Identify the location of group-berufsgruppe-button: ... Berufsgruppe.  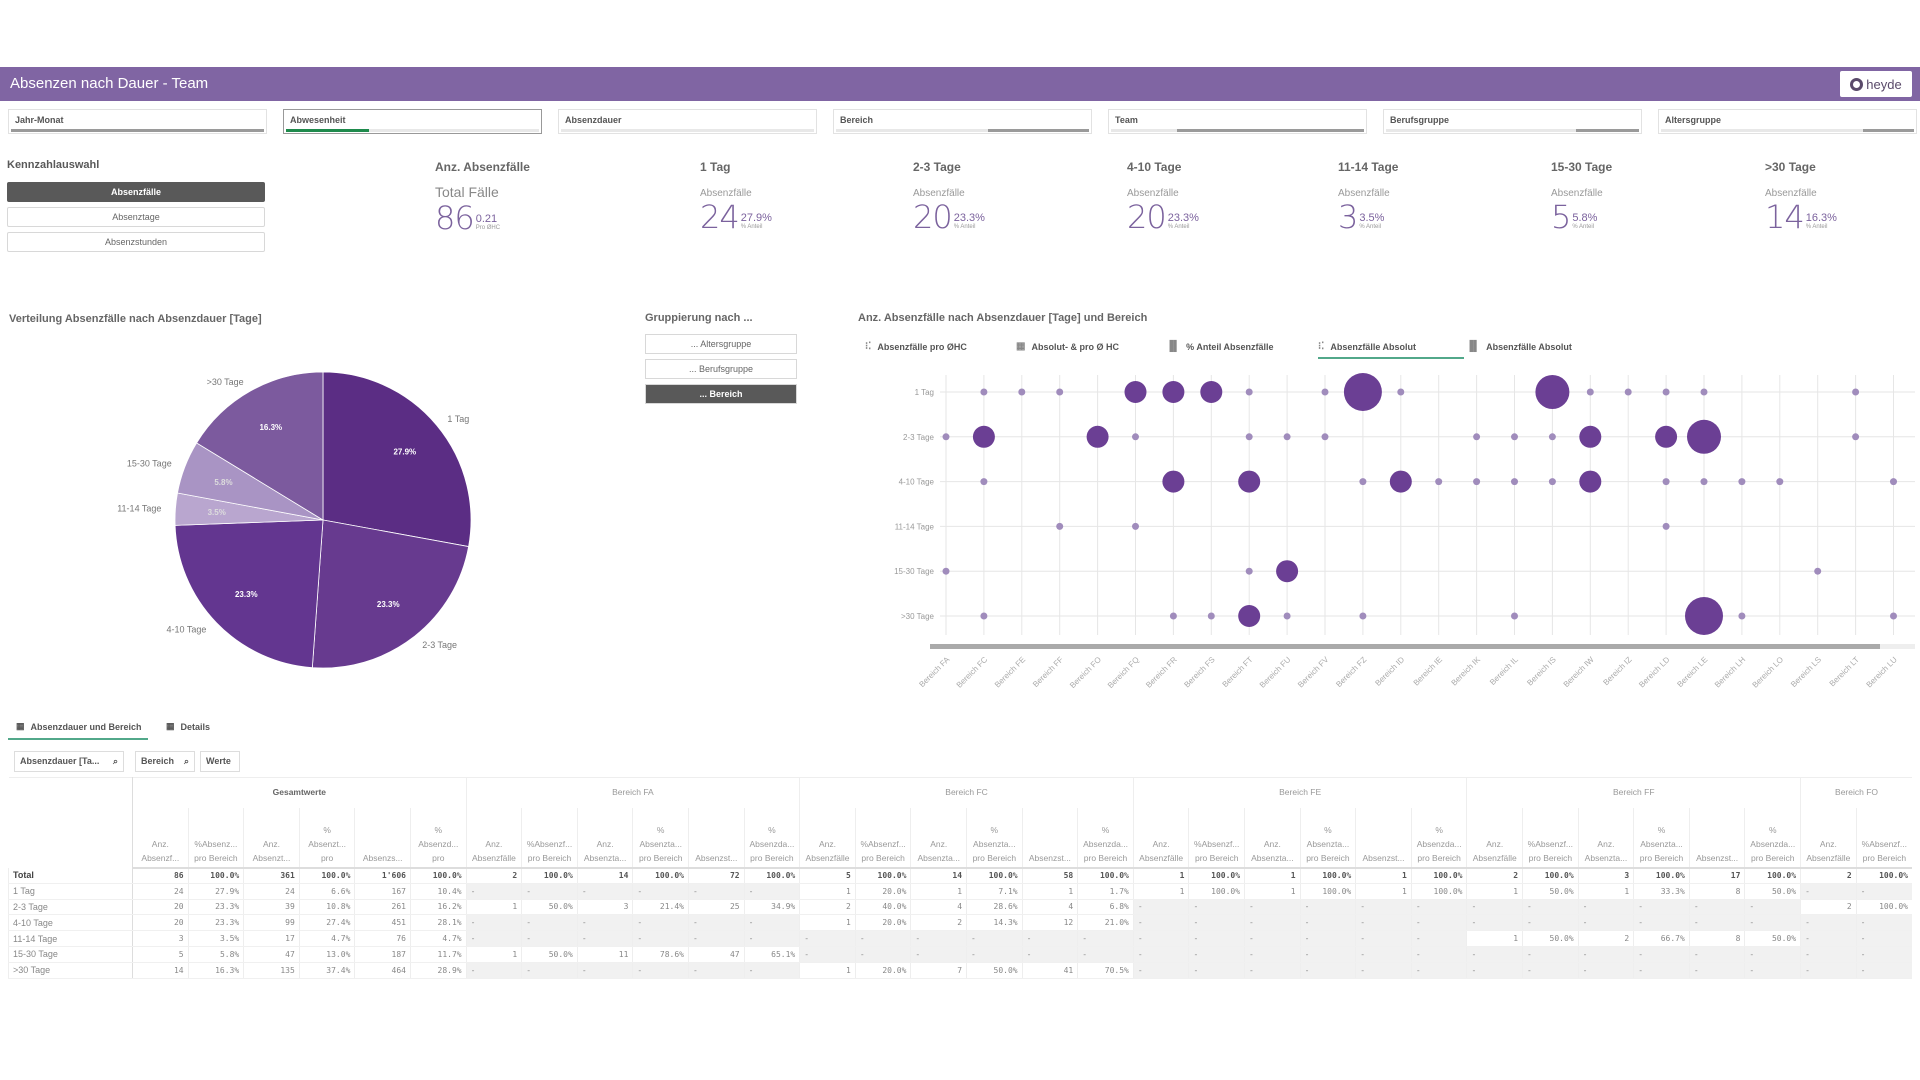
(721, 369).